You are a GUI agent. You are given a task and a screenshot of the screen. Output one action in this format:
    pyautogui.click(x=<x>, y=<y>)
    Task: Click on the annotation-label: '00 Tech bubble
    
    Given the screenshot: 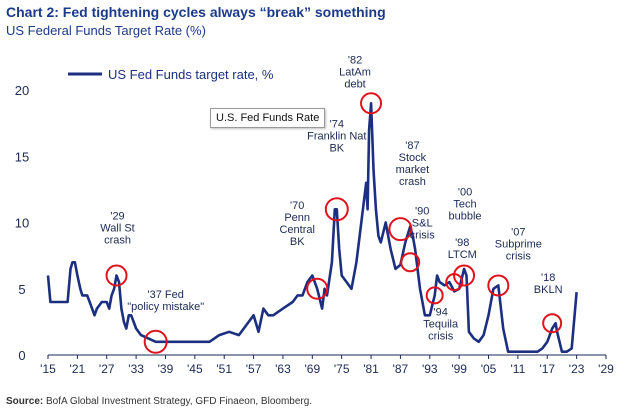 What is the action you would take?
    pyautogui.click(x=465, y=205)
    